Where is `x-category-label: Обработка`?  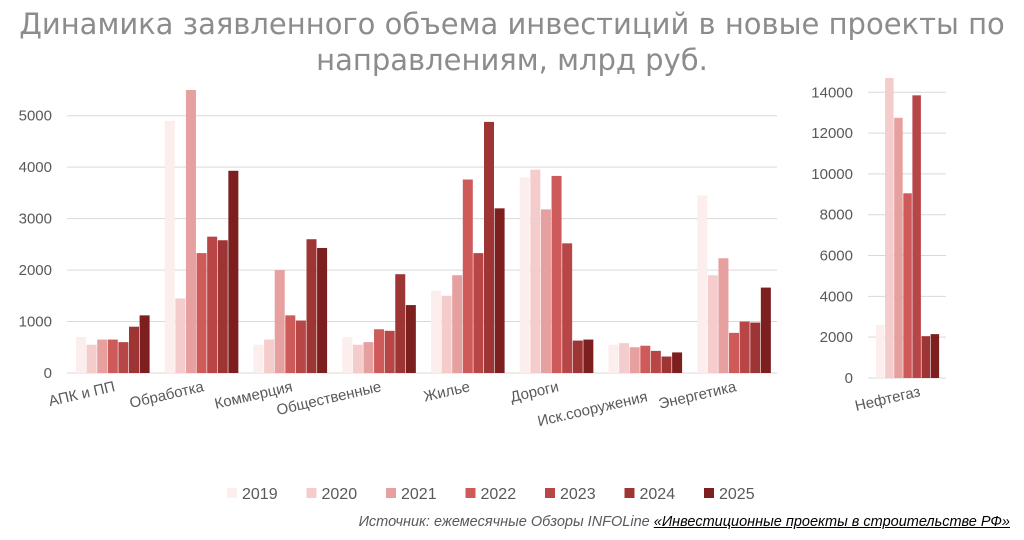
x-category-label: Обработка is located at coordinates (167, 395).